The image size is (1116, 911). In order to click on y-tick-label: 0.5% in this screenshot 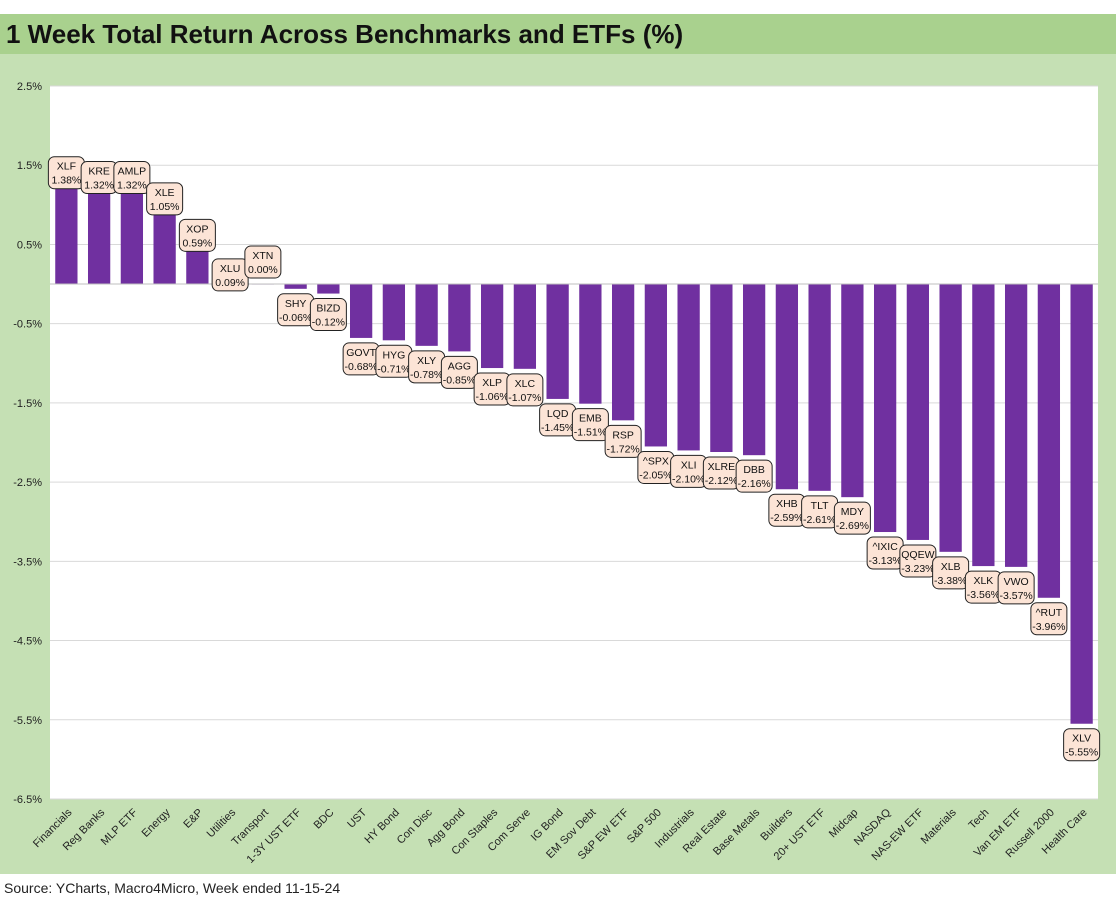, I will do `click(29, 245)`.